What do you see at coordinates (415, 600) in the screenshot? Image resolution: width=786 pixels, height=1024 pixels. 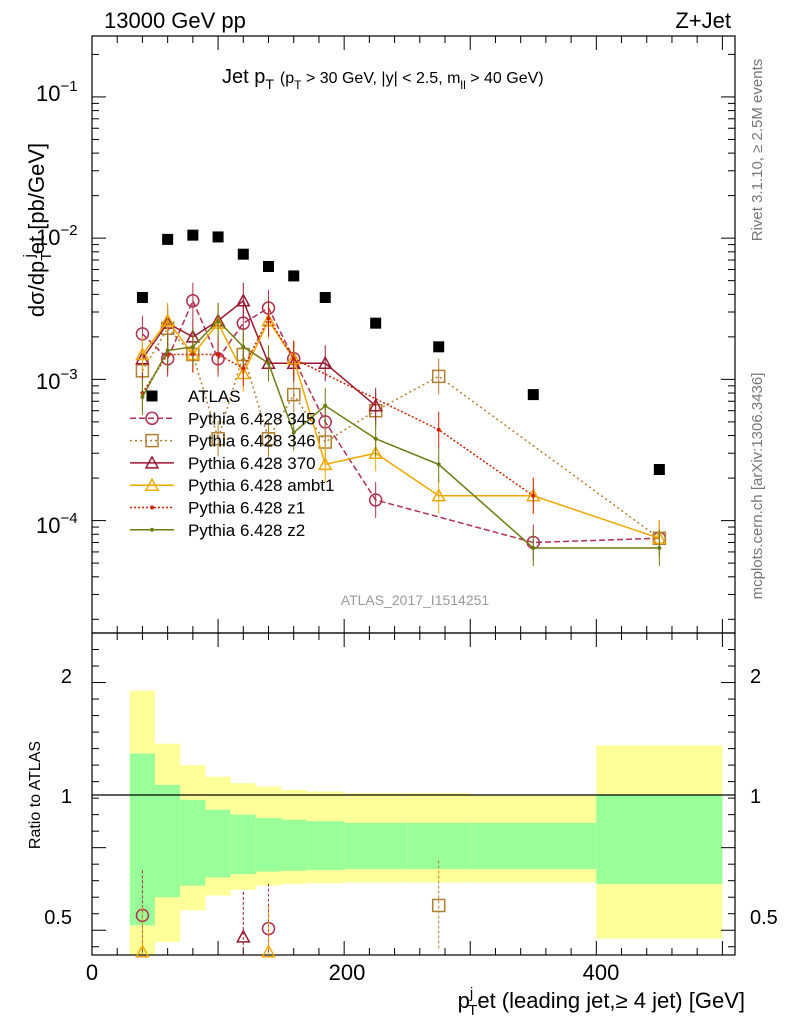 I see `analysis-tag: ATLAS_2017_I1514251` at bounding box center [415, 600].